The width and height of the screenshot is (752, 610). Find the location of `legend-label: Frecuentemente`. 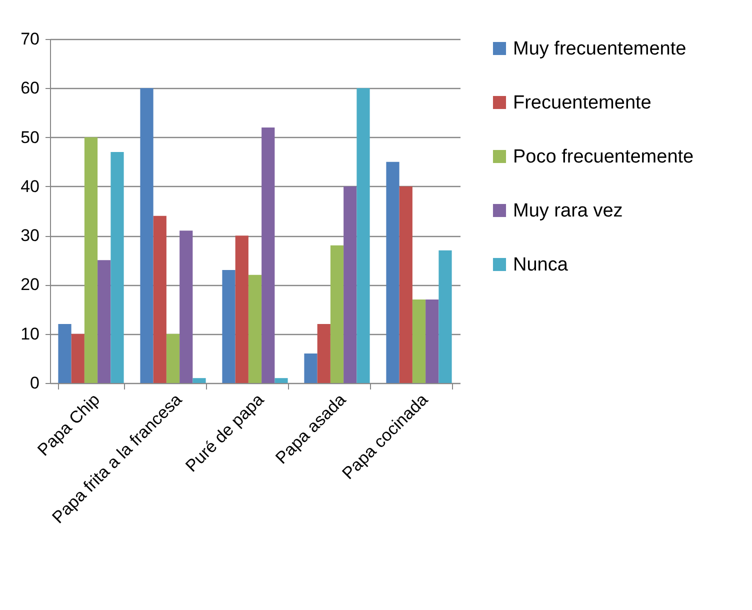

legend-label: Frecuentemente is located at coordinates (582, 103).